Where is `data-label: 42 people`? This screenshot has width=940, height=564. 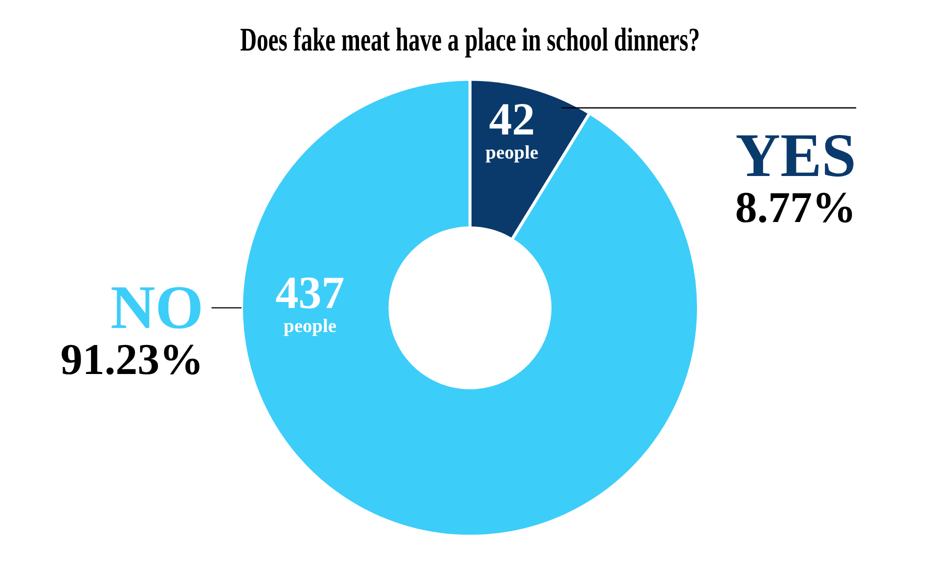
data-label: 42 people is located at coordinates (512, 128).